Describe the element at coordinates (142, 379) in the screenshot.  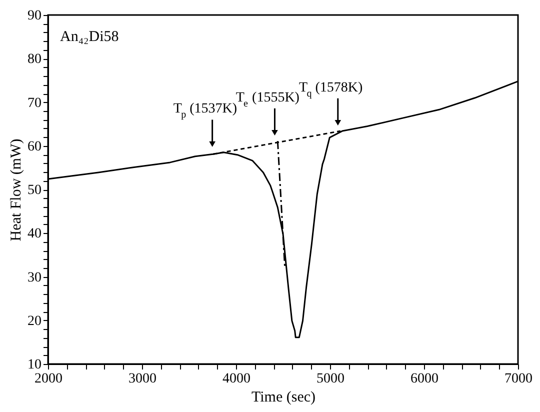
I see `x-tick-label: 3000` at that location.